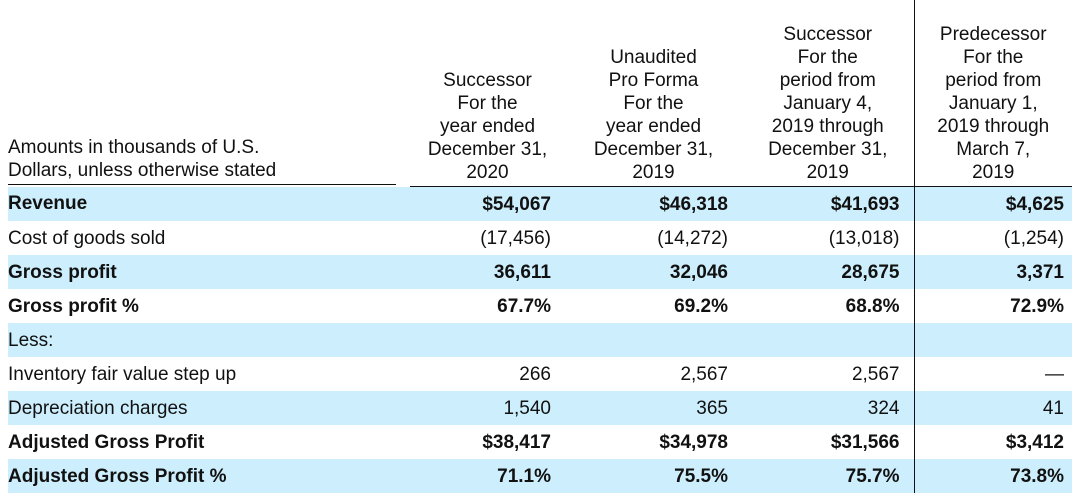  What do you see at coordinates (87, 238) in the screenshot?
I see `row-label: Cost of goods sold` at bounding box center [87, 238].